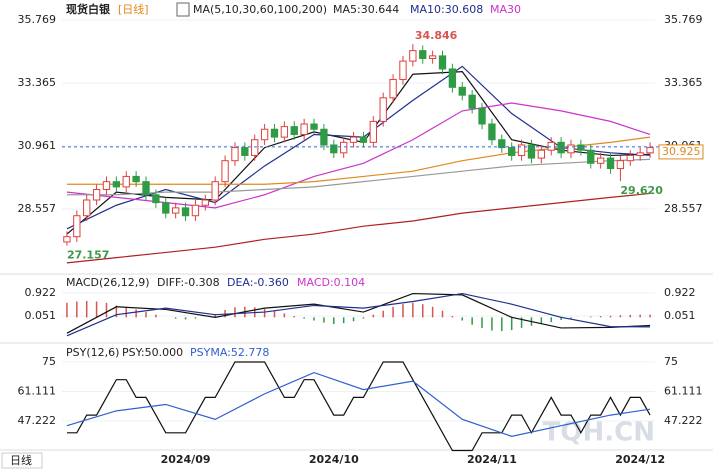 The image size is (713, 469). What do you see at coordinates (37, 145) in the screenshot?
I see `y-tick-label: 30.961` at bounding box center [37, 145].